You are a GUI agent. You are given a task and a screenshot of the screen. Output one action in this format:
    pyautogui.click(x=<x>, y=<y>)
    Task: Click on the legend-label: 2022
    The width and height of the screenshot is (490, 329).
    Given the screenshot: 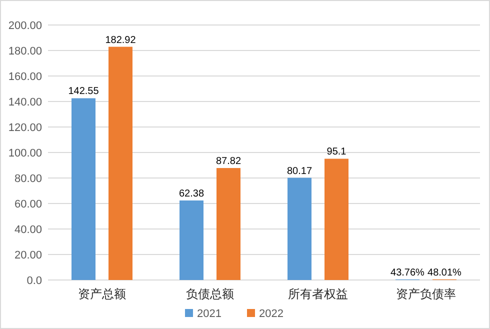 What is the action you would take?
    pyautogui.click(x=271, y=314)
    